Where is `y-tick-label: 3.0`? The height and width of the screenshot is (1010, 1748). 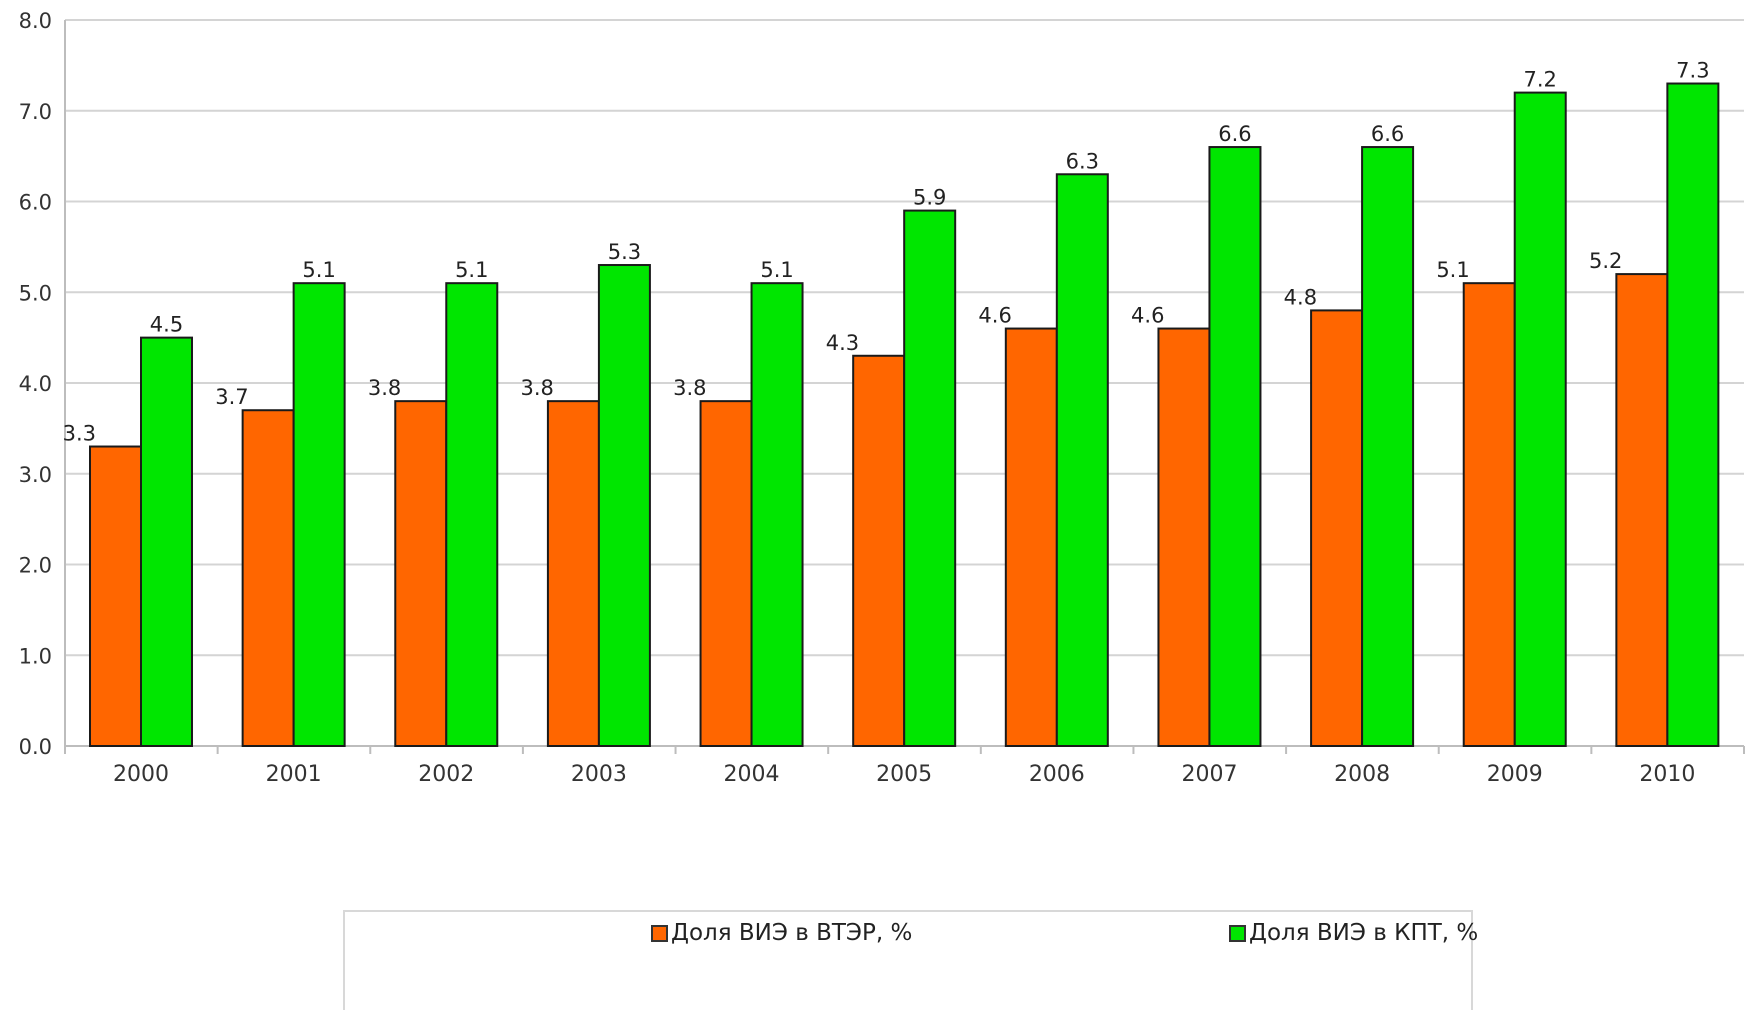
y-tick-label: 3.0 is located at coordinates (35, 475).